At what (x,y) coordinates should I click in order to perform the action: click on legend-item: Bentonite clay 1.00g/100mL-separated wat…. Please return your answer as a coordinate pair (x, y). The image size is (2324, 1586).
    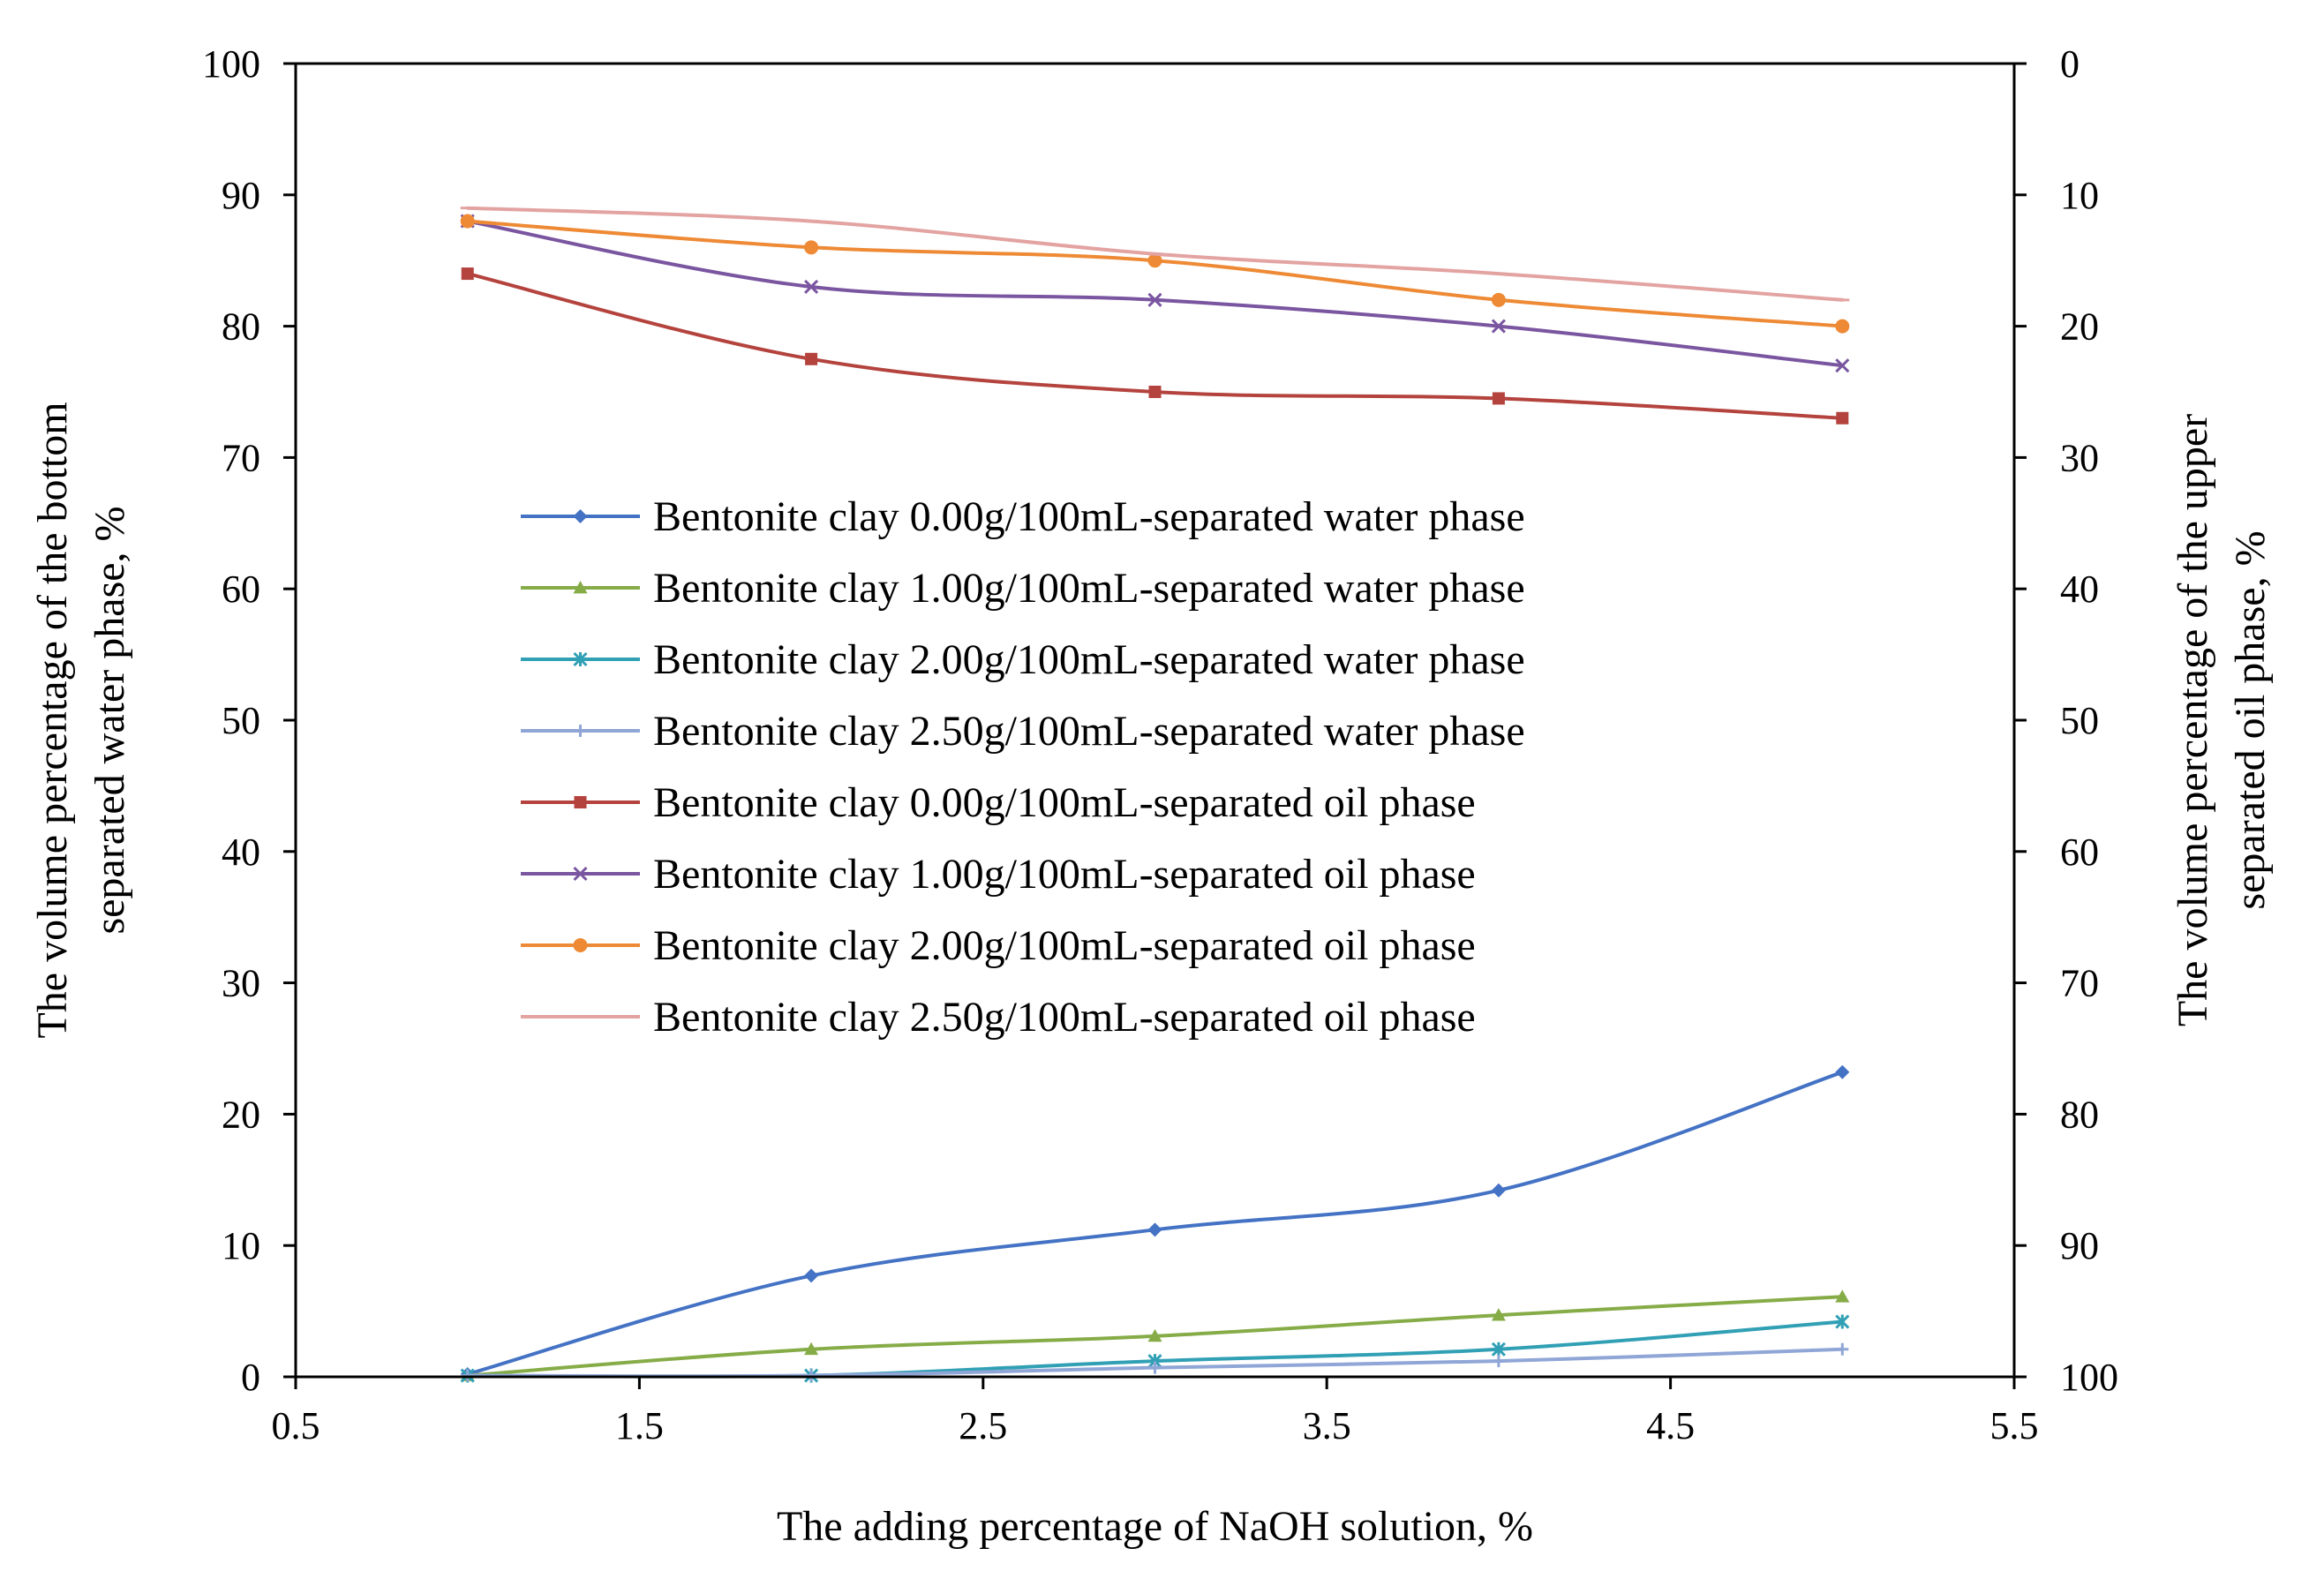
    Looking at the image, I should click on (1023, 588).